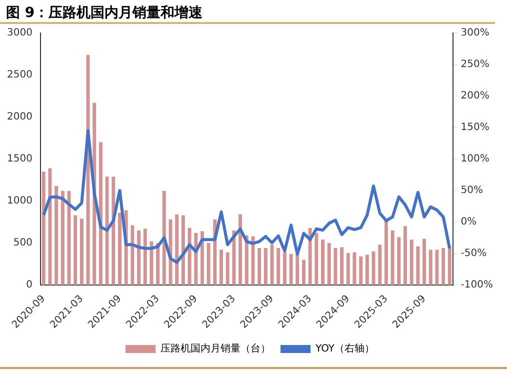  Describe the element at coordinates (215, 348) in the screenshot. I see `legend-label: 压路机国内月销量（台）` at that location.